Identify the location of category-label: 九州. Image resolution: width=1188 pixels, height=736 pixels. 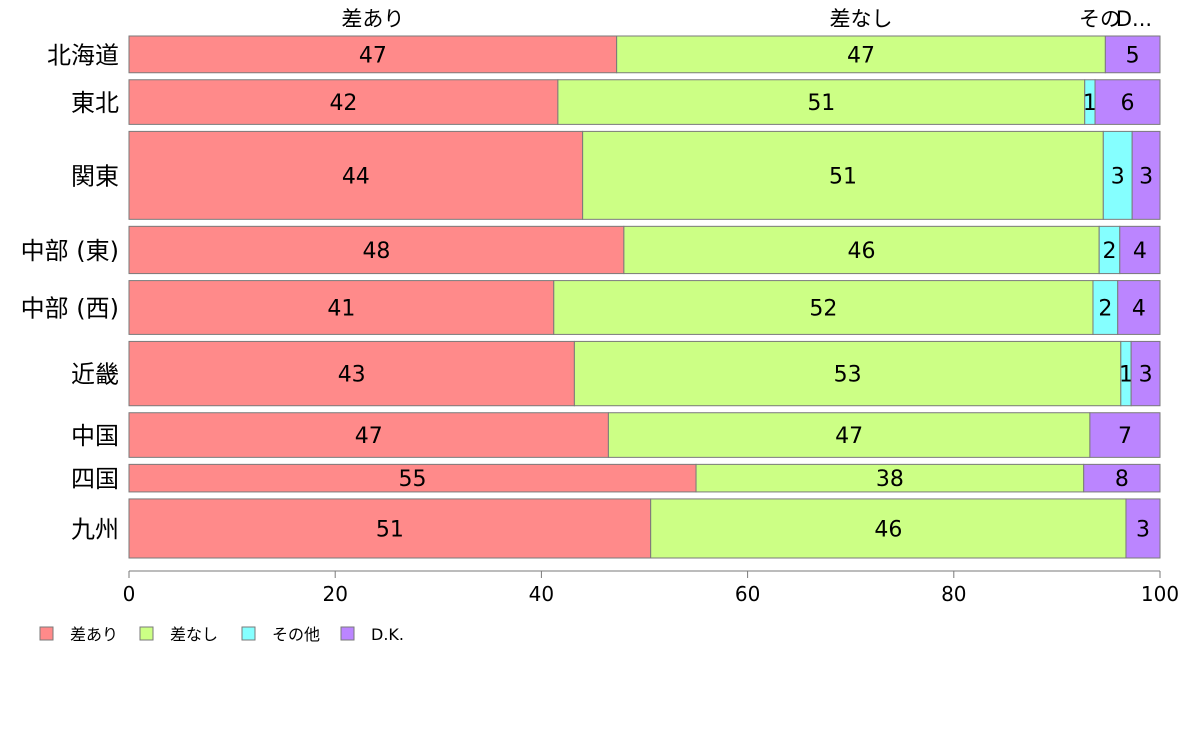
(95, 529).